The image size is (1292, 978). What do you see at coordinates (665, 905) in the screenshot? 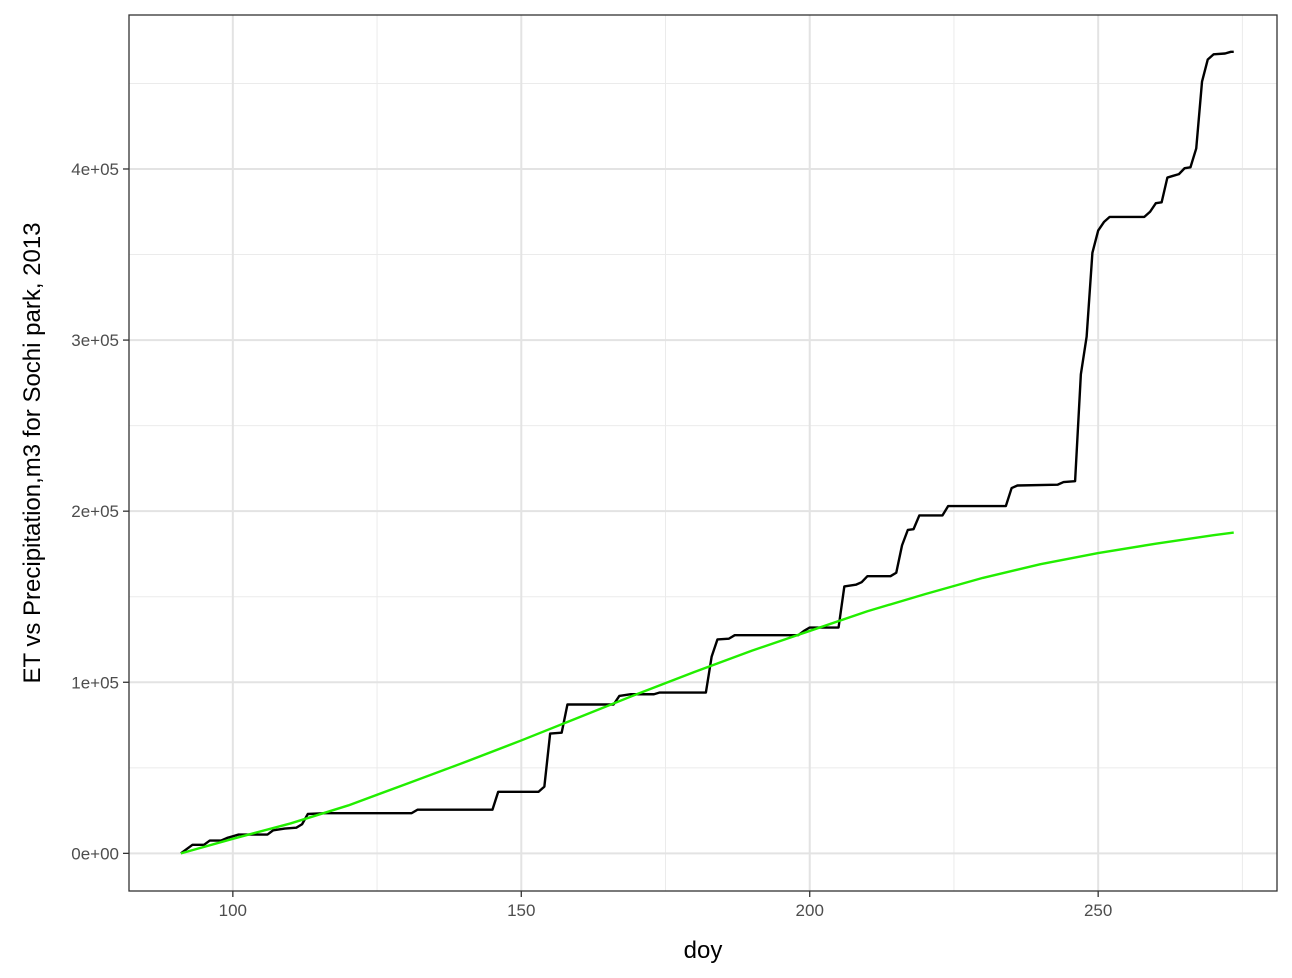
I see `x-axis: 100 150 200 250` at bounding box center [665, 905].